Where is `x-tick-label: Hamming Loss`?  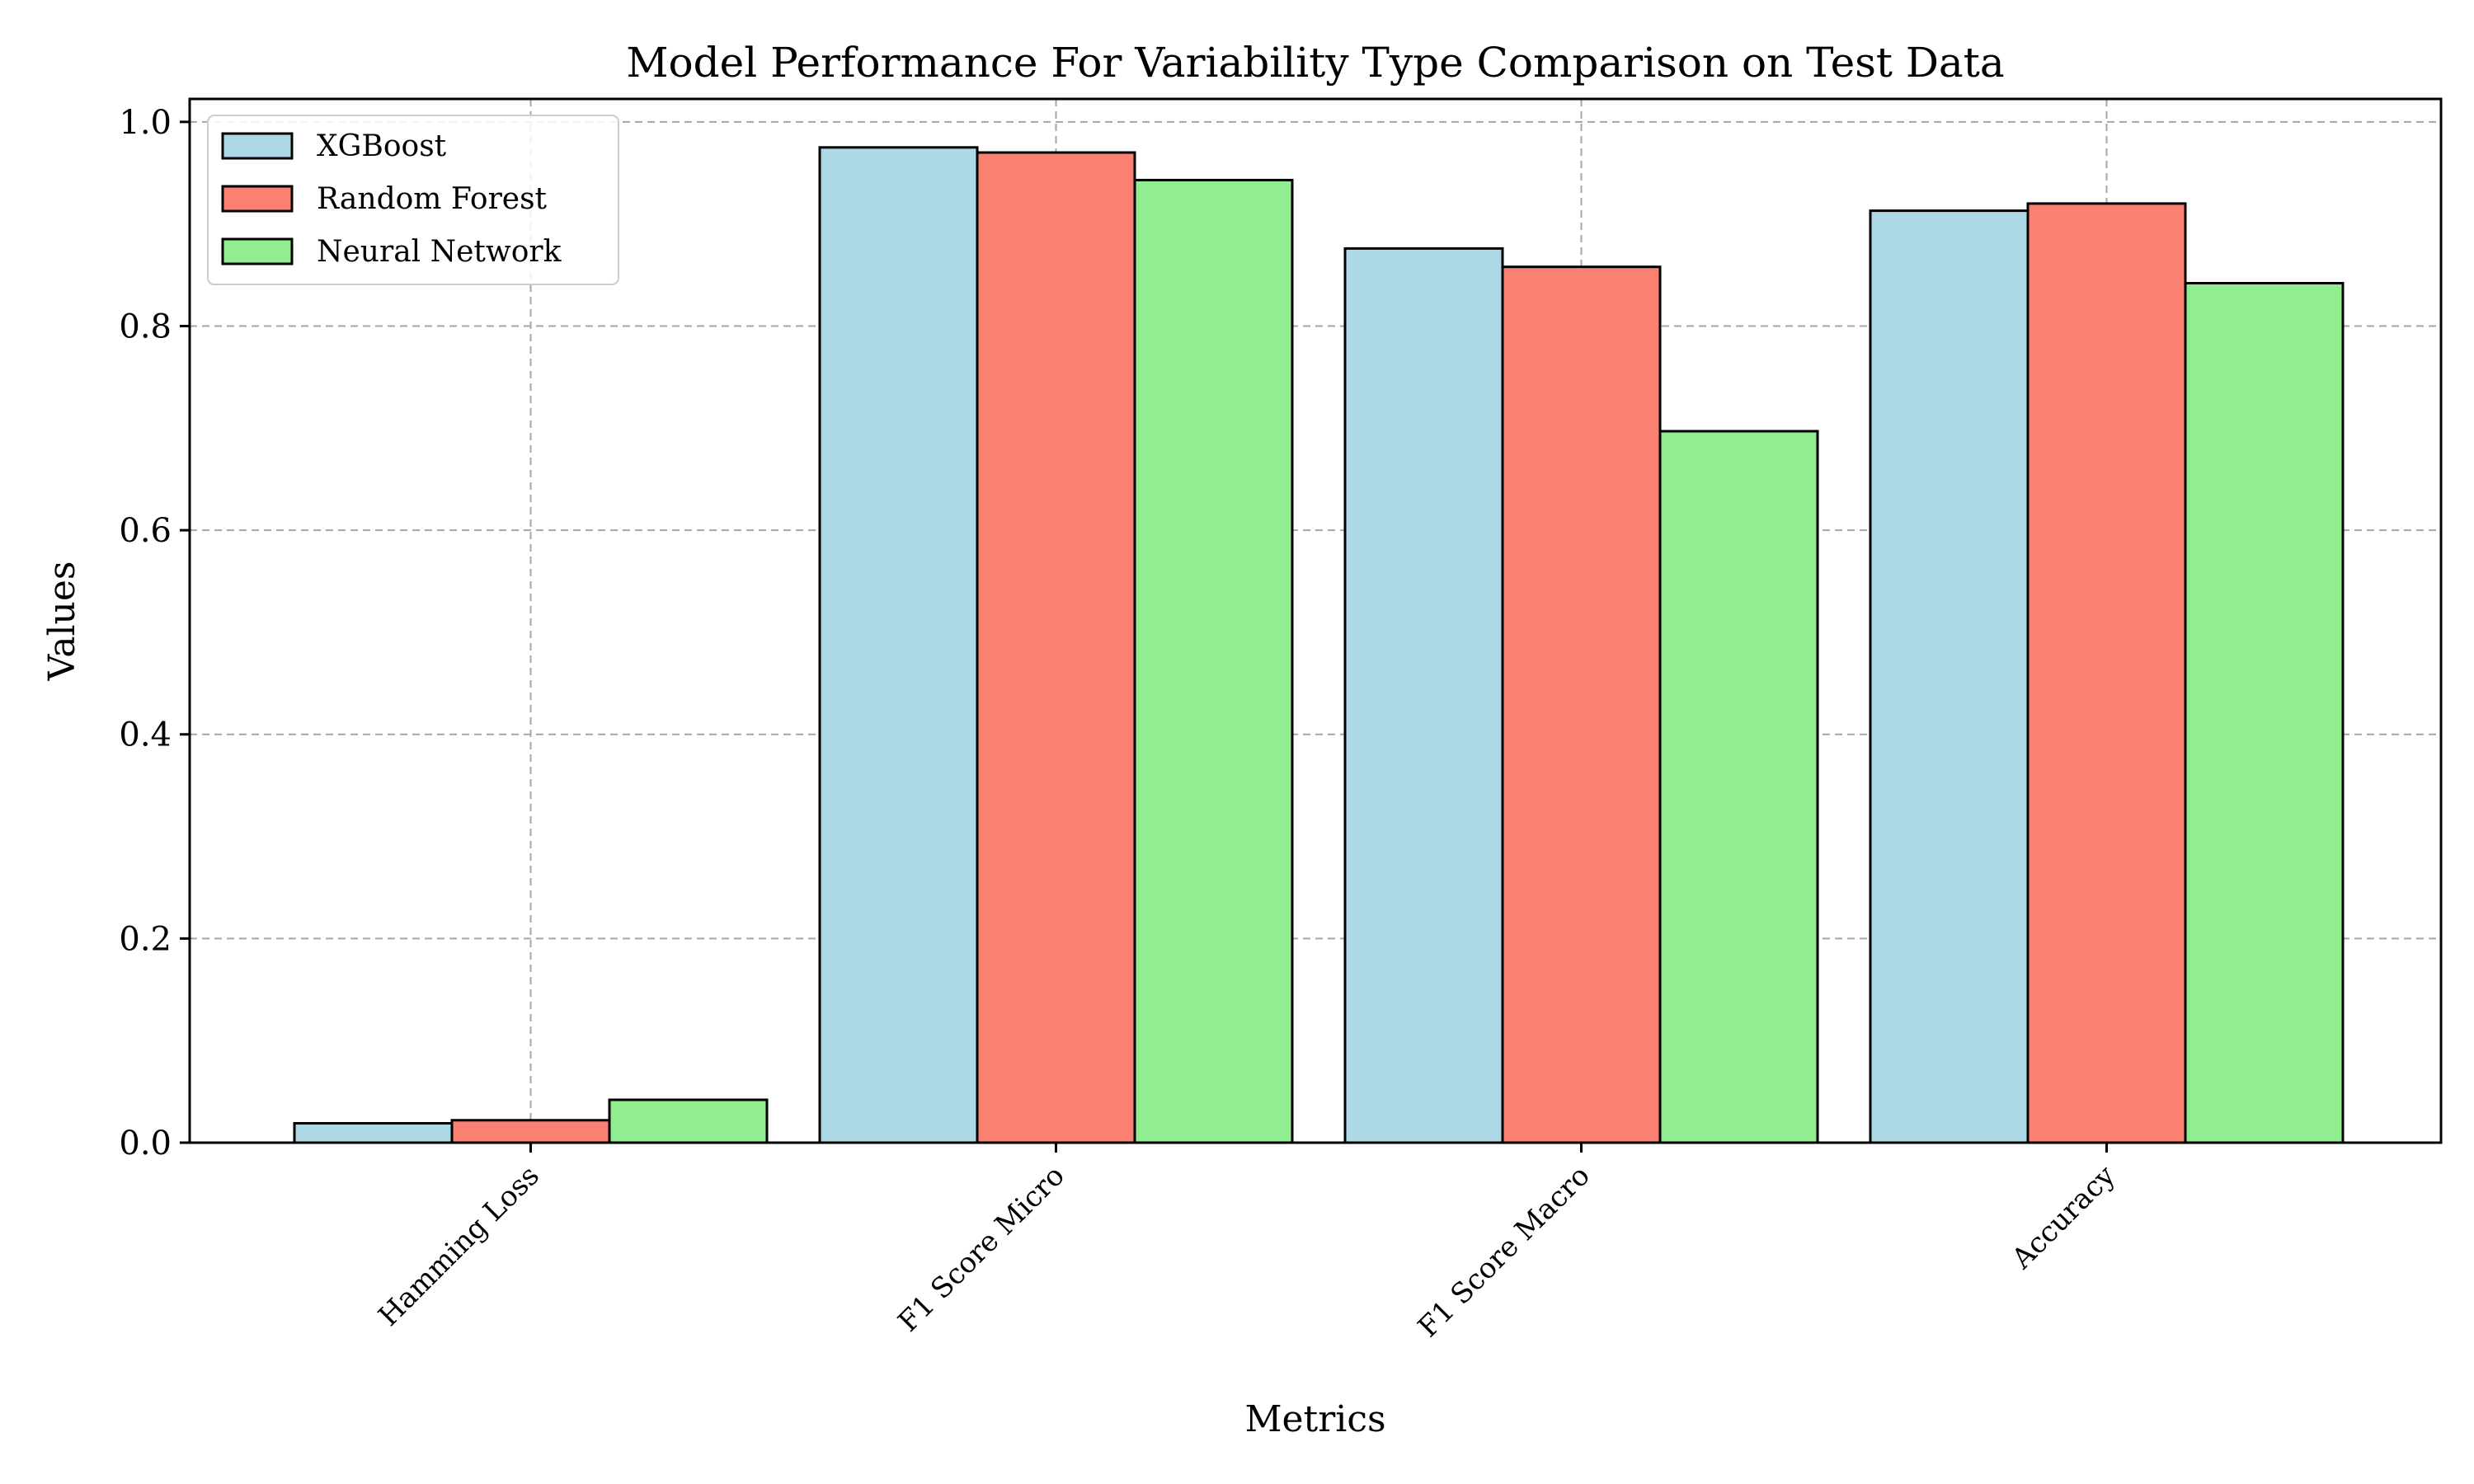
x-tick-label: Hamming Loss is located at coordinates (459, 1246).